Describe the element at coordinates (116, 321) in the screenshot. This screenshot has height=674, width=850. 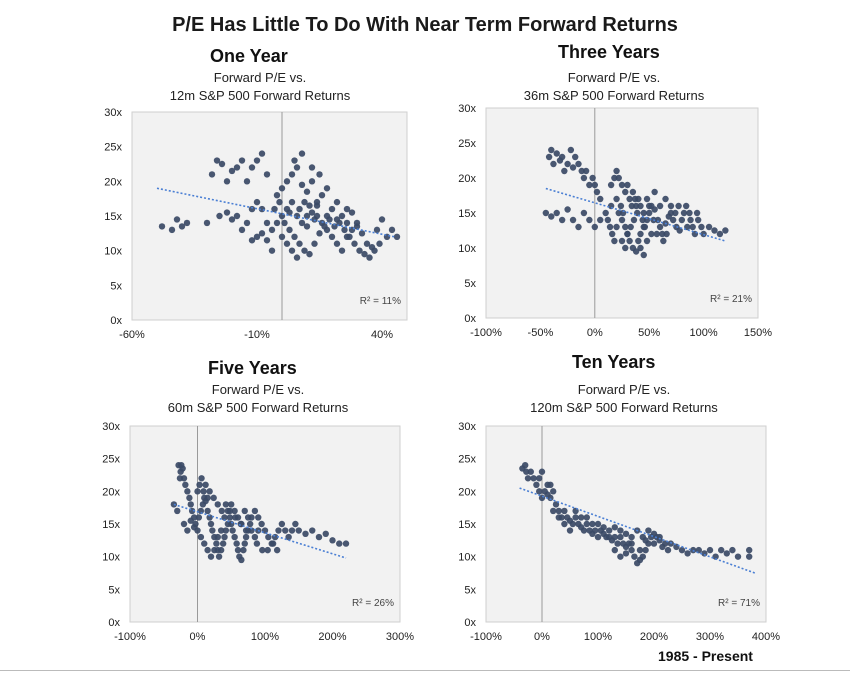
I see `y-tick-label: 0x` at that location.